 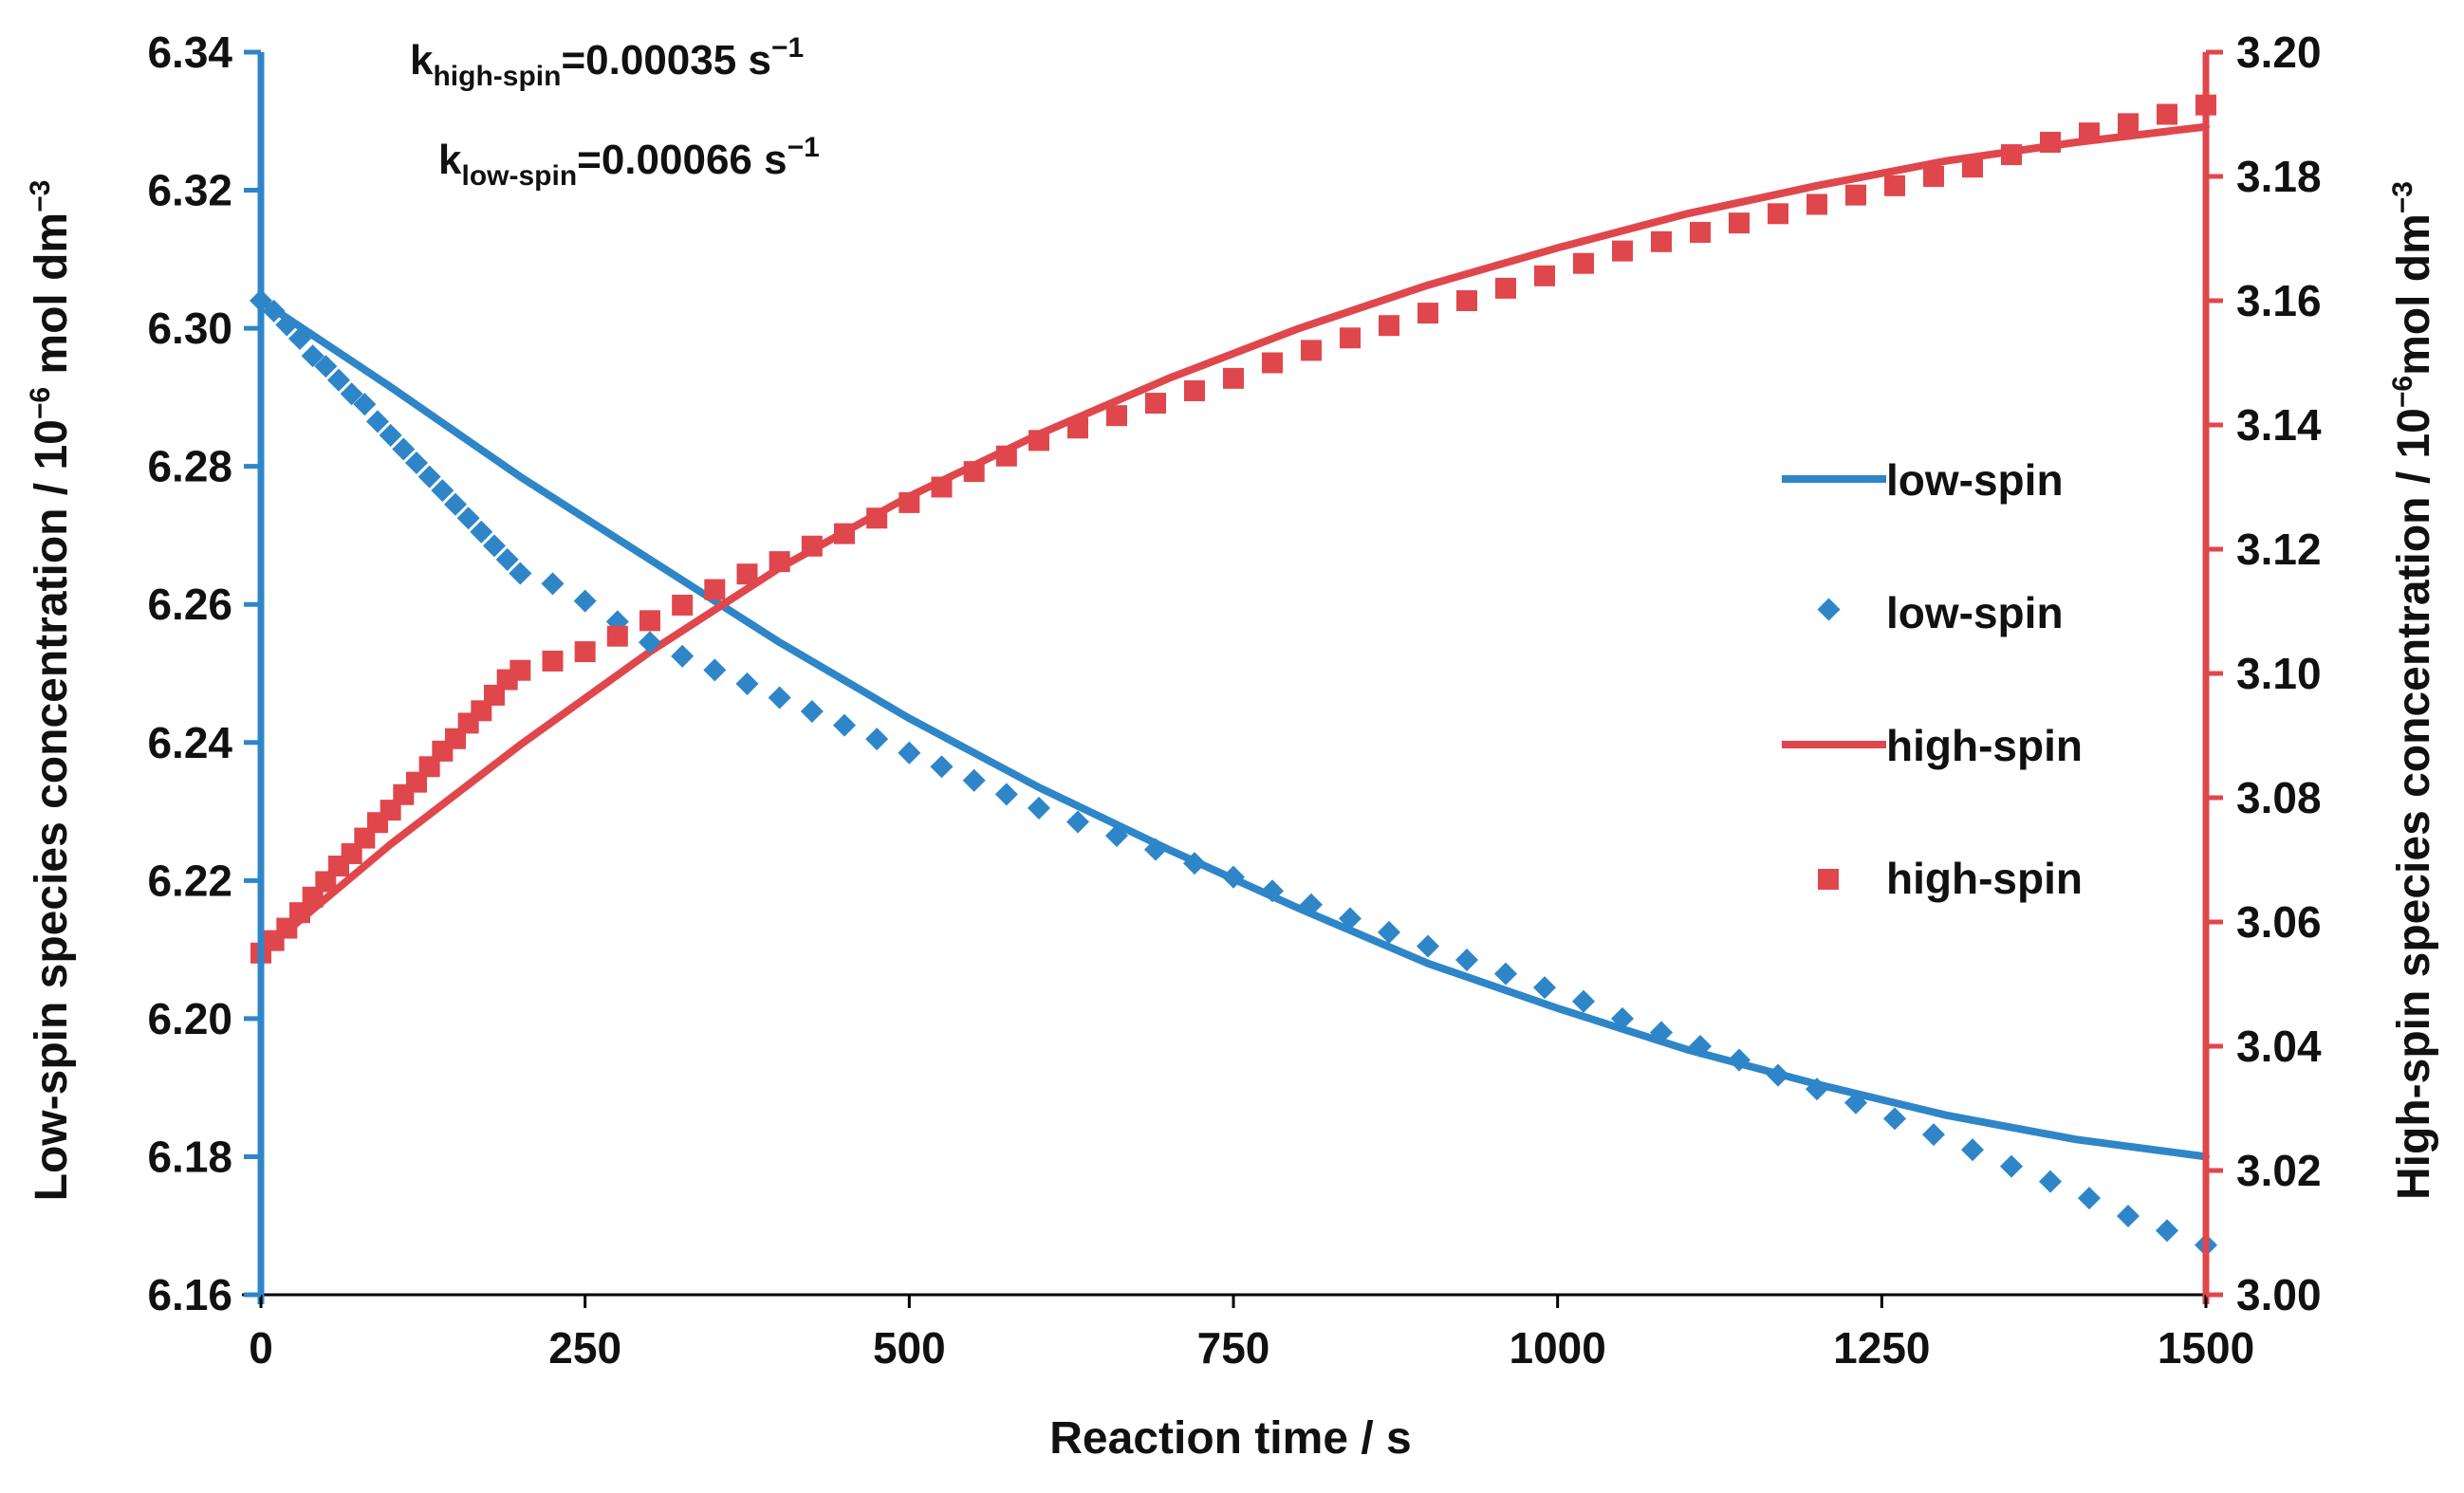 What do you see at coordinates (1230, 1438) in the screenshot?
I see `x-axis-title: Reaction time / s` at bounding box center [1230, 1438].